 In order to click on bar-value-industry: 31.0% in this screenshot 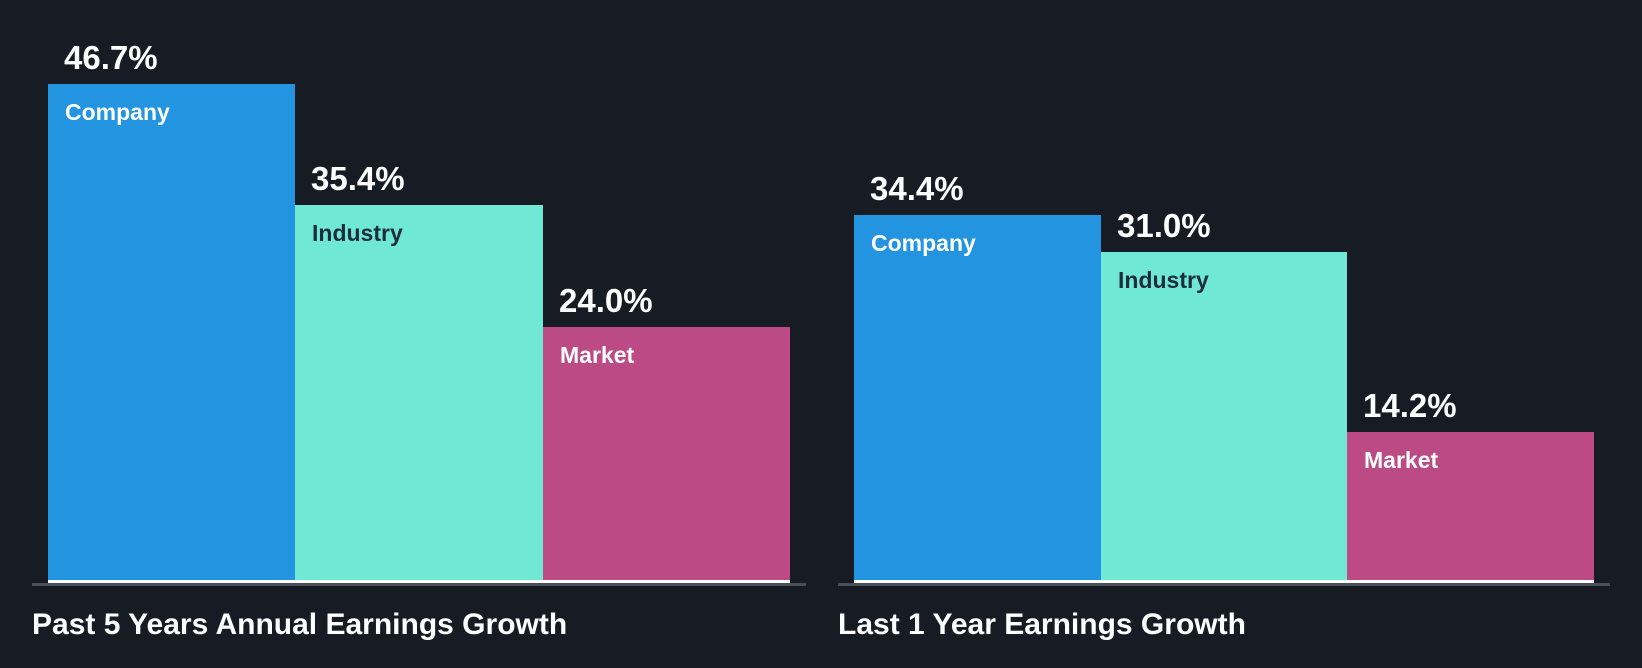, I will do `click(1164, 225)`.